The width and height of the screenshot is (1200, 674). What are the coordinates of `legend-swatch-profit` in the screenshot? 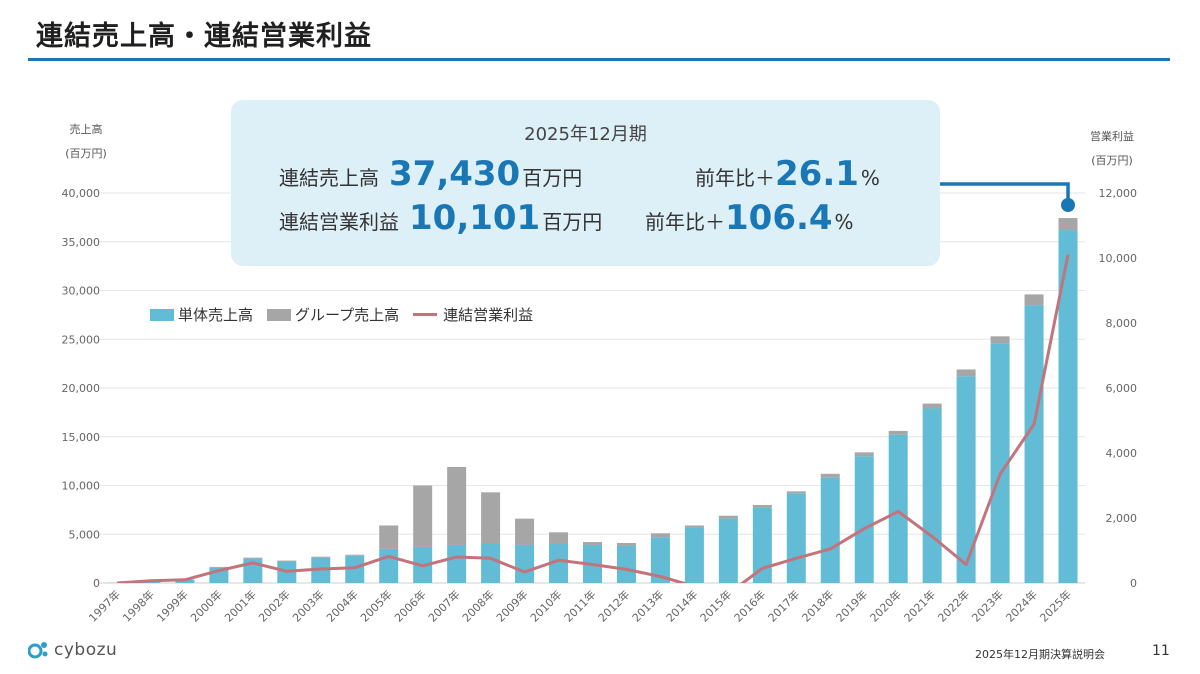 It's located at (425, 314).